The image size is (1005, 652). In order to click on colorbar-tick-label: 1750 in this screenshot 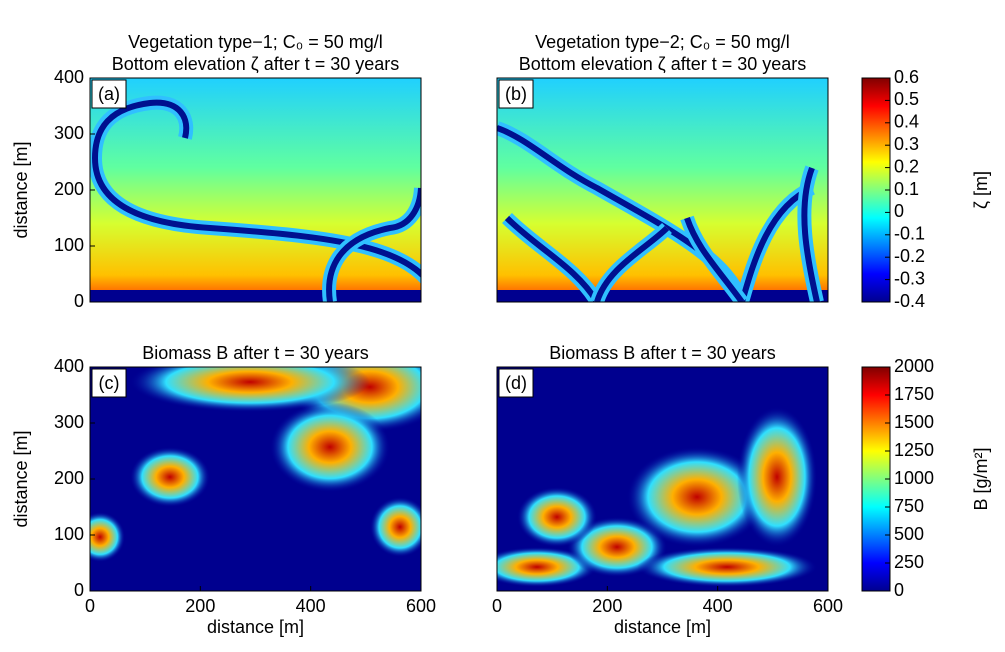, I will do `click(914, 394)`.